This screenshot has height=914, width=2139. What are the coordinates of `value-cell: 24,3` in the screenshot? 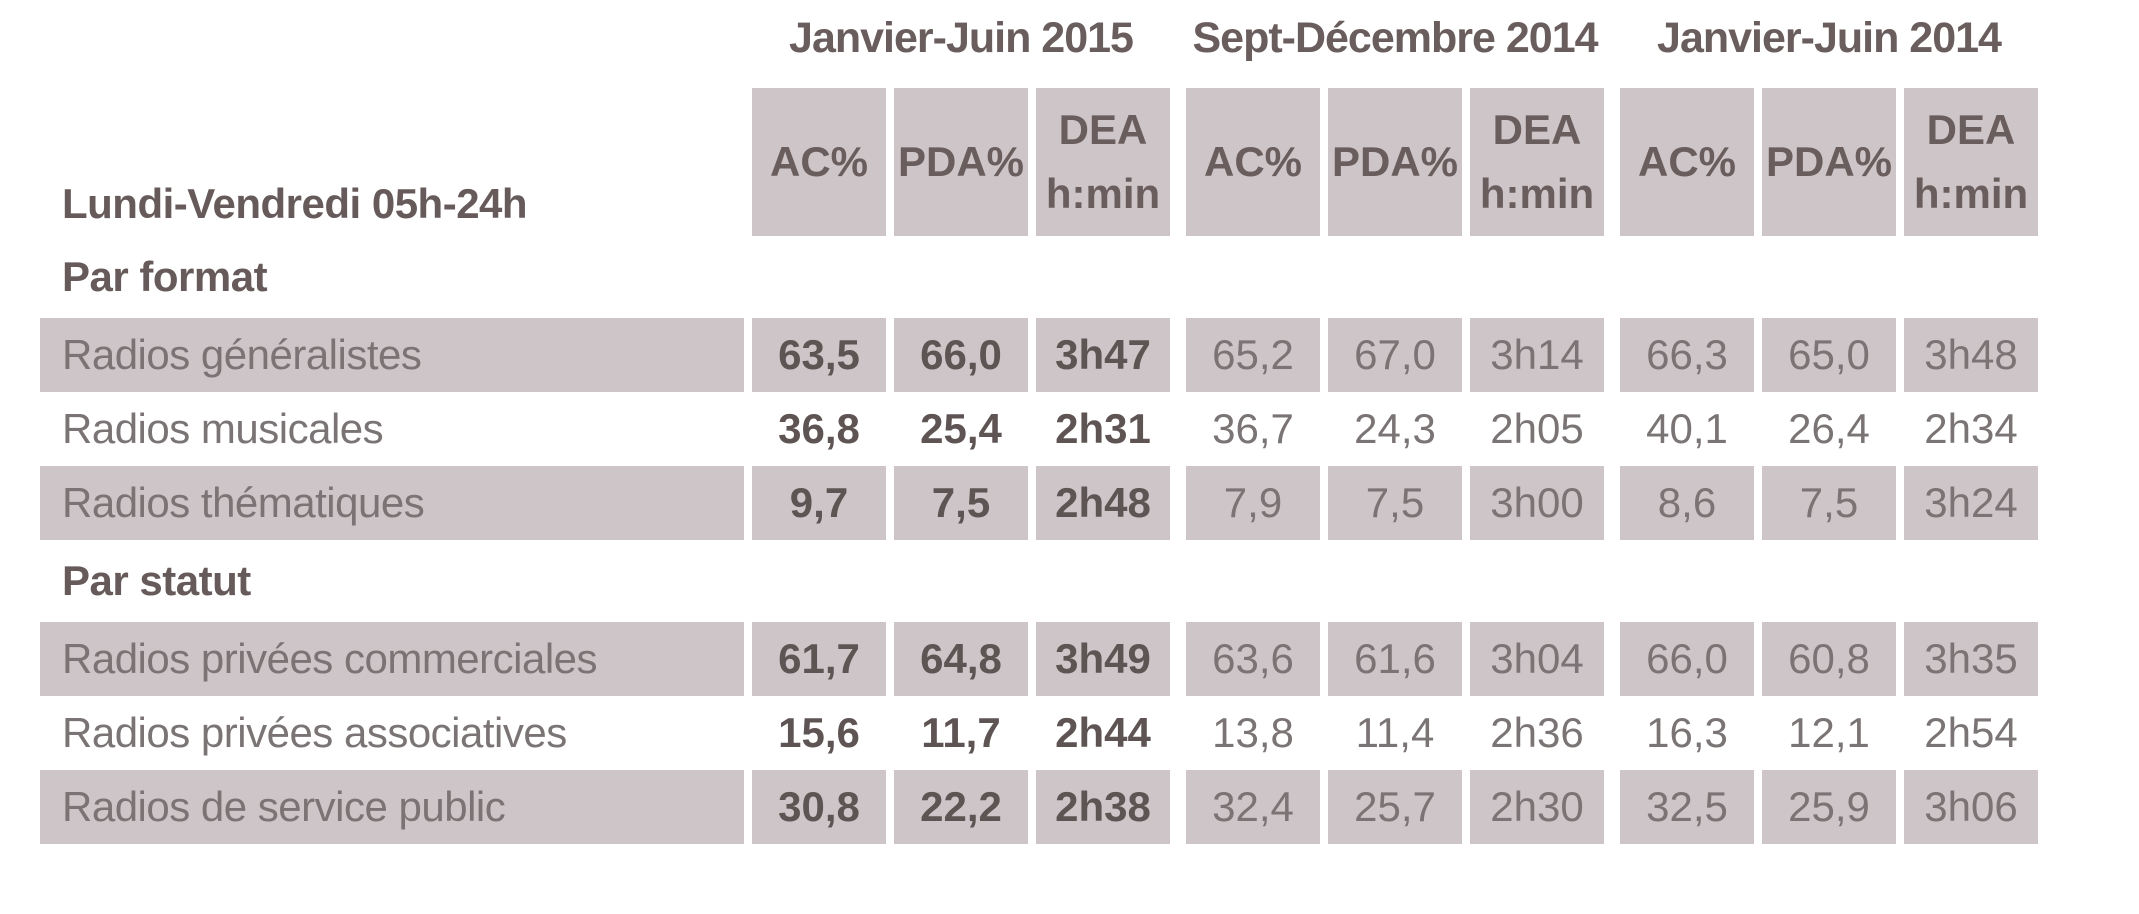 It's located at (1395, 428).